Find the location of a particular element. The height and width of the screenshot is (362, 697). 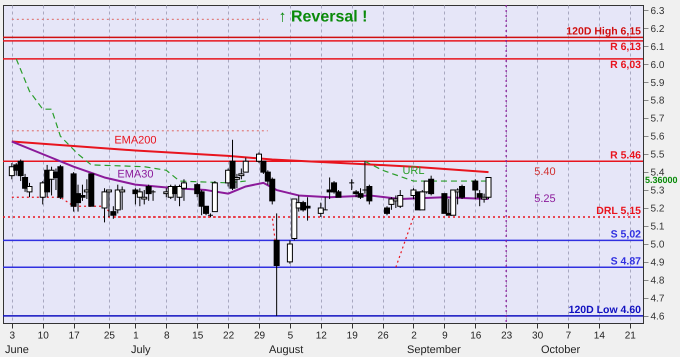

y-tick-label: 5.1 is located at coordinates (657, 226).